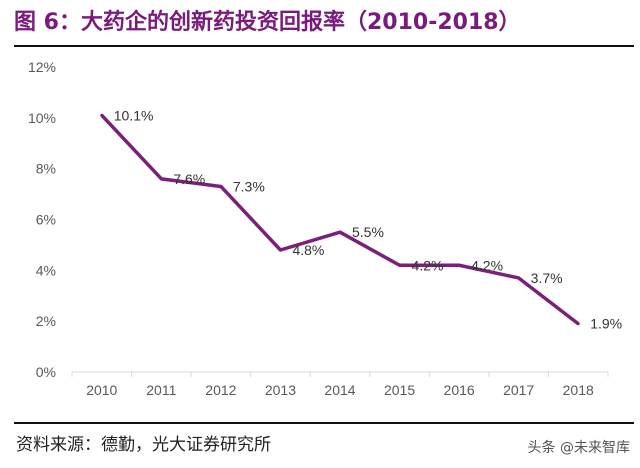  What do you see at coordinates (42, 67) in the screenshot?
I see `y-tick-label: 12%` at bounding box center [42, 67].